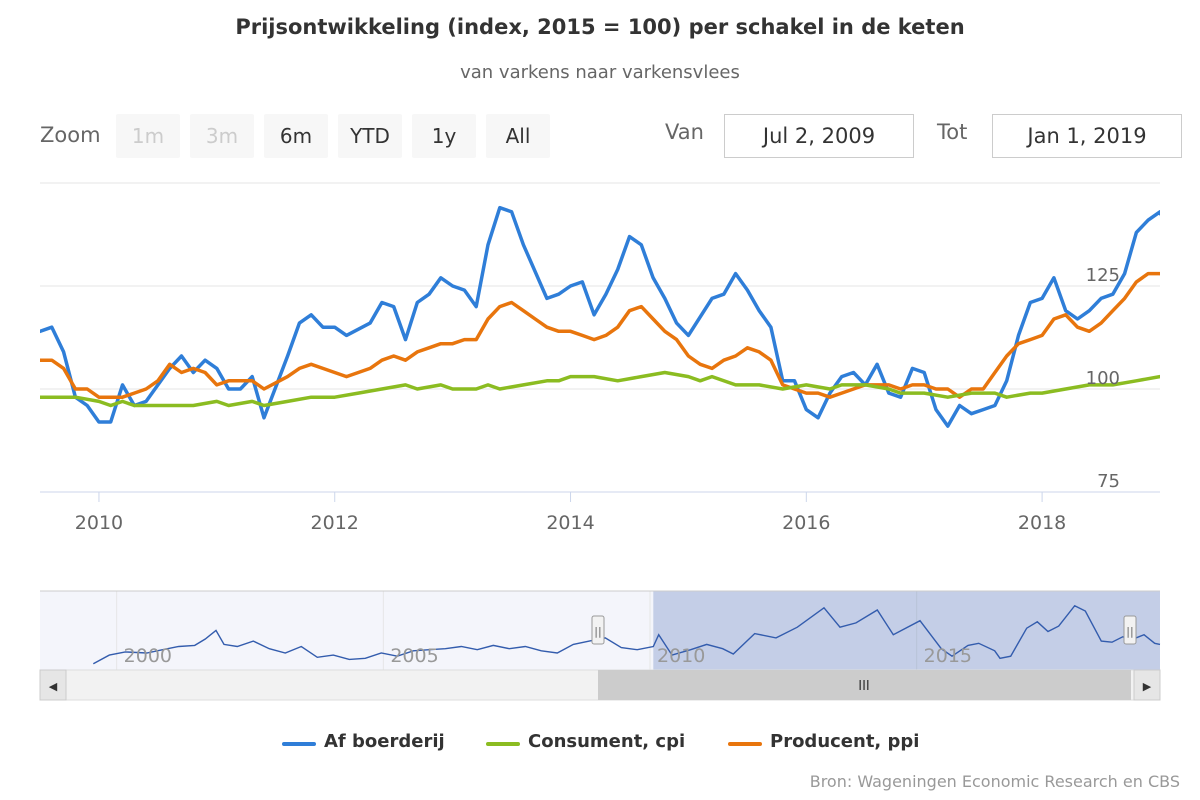 Image resolution: width=1200 pixels, height=800 pixels. Describe the element at coordinates (1103, 378) in the screenshot. I see `y-tick-label: 100` at that location.